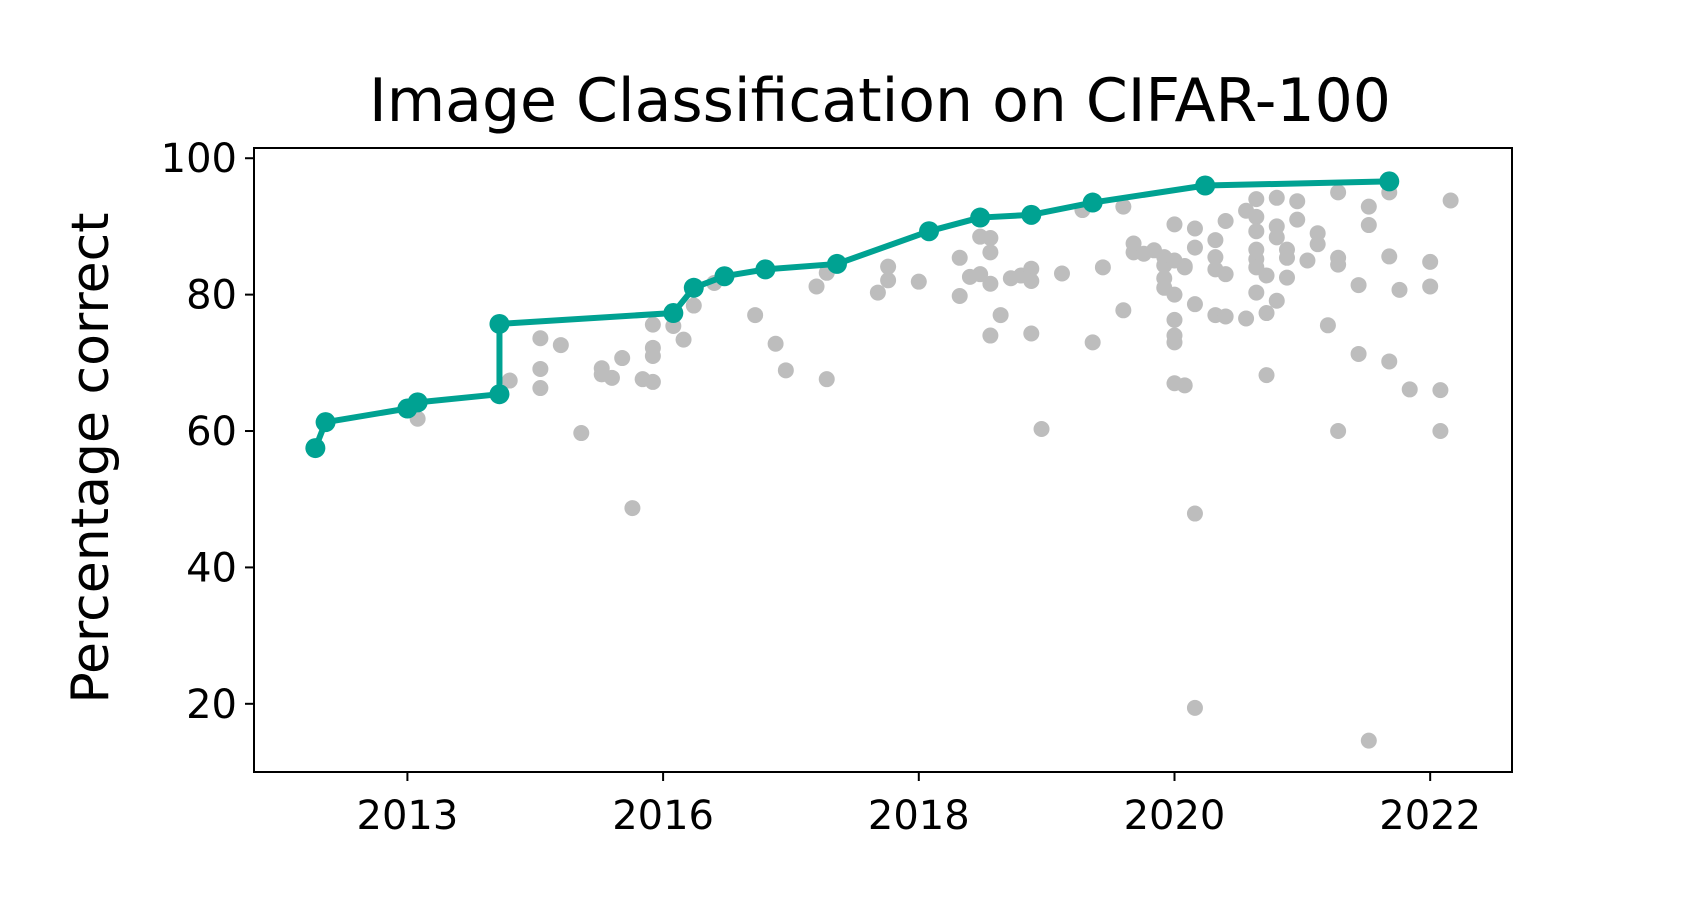 The width and height of the screenshot is (1700, 900). I want to click on x-axis: 2013 2016 2018 2020 2022, so click(919, 805).